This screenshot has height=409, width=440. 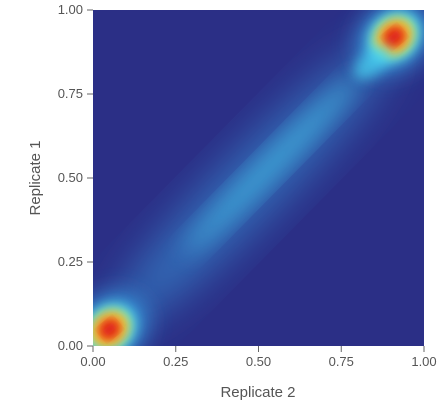 What do you see at coordinates (257, 392) in the screenshot?
I see `x-axis-label: Replicate 2` at bounding box center [257, 392].